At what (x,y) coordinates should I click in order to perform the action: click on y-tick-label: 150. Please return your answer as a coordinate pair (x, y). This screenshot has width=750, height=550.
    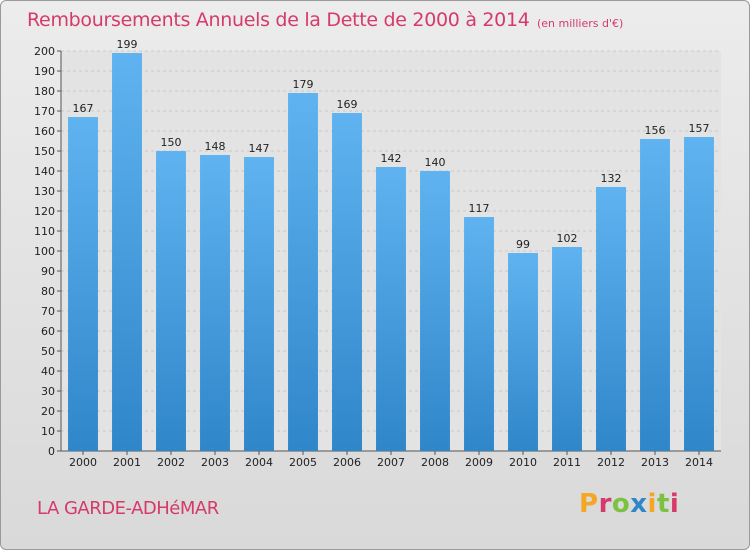
    Looking at the image, I should click on (44, 151).